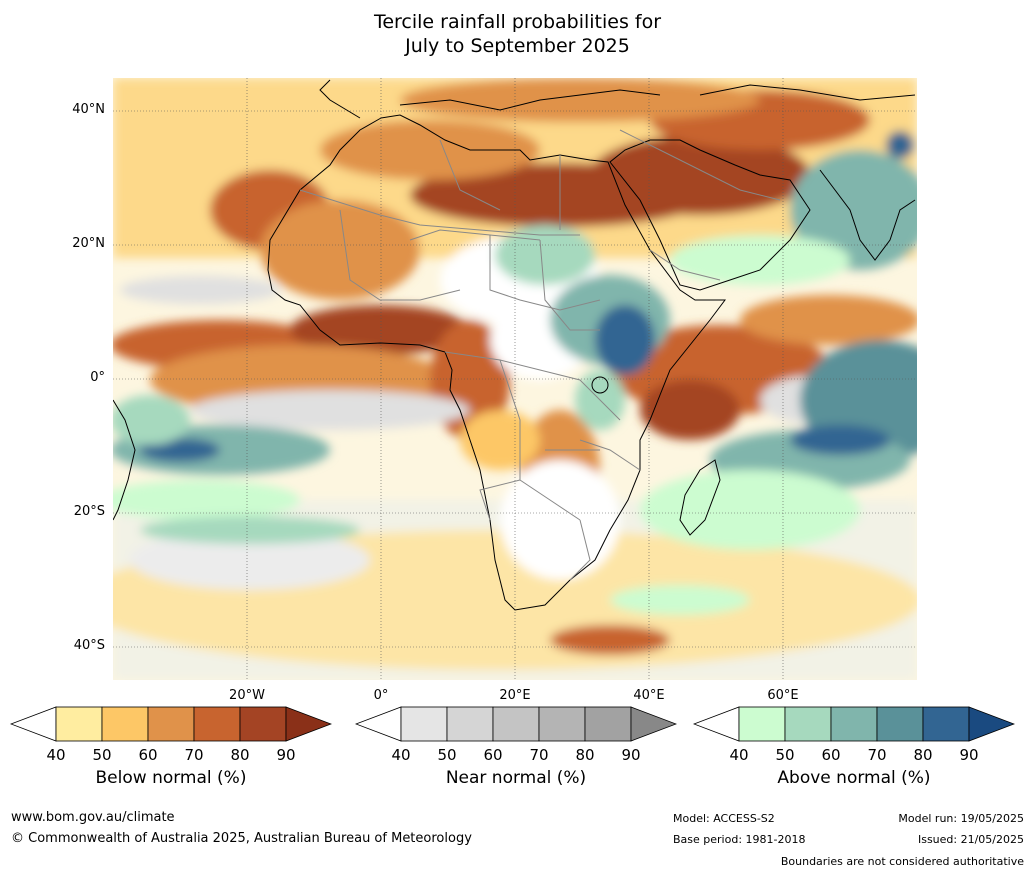 Image resolution: width=1035 pixels, height=873 pixels. I want to click on lon-label: 20°W, so click(247, 695).